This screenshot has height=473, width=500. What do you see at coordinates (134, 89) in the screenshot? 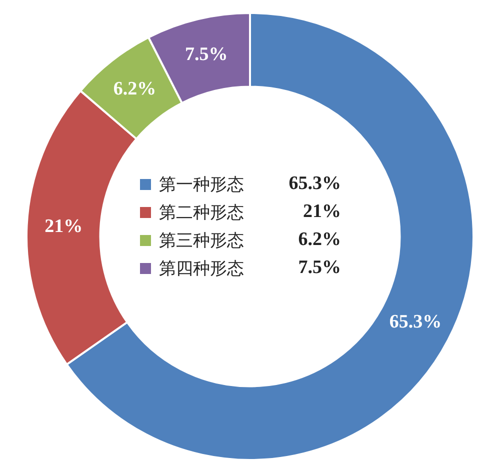
I see `data-label: 6.2%` at bounding box center [134, 89].